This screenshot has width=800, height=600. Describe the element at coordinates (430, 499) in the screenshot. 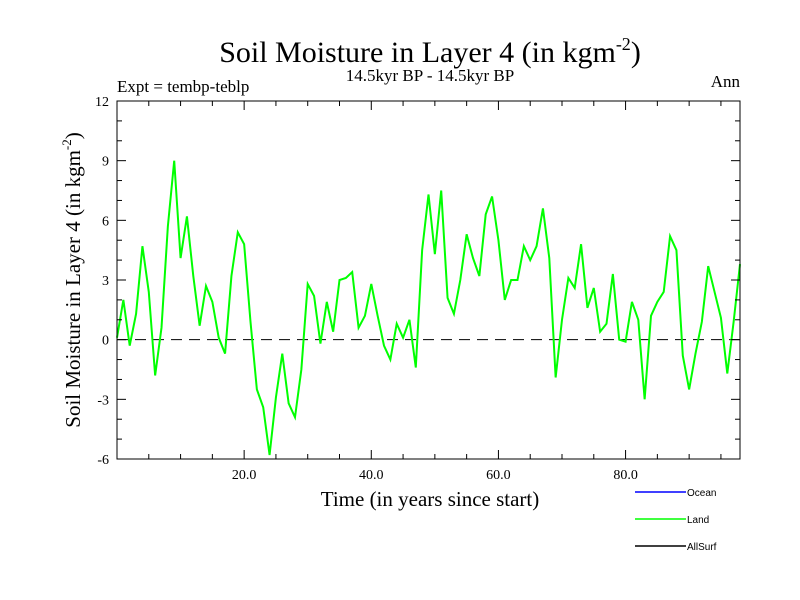

I see `x-axis-label: Time (in years since start)` at that location.